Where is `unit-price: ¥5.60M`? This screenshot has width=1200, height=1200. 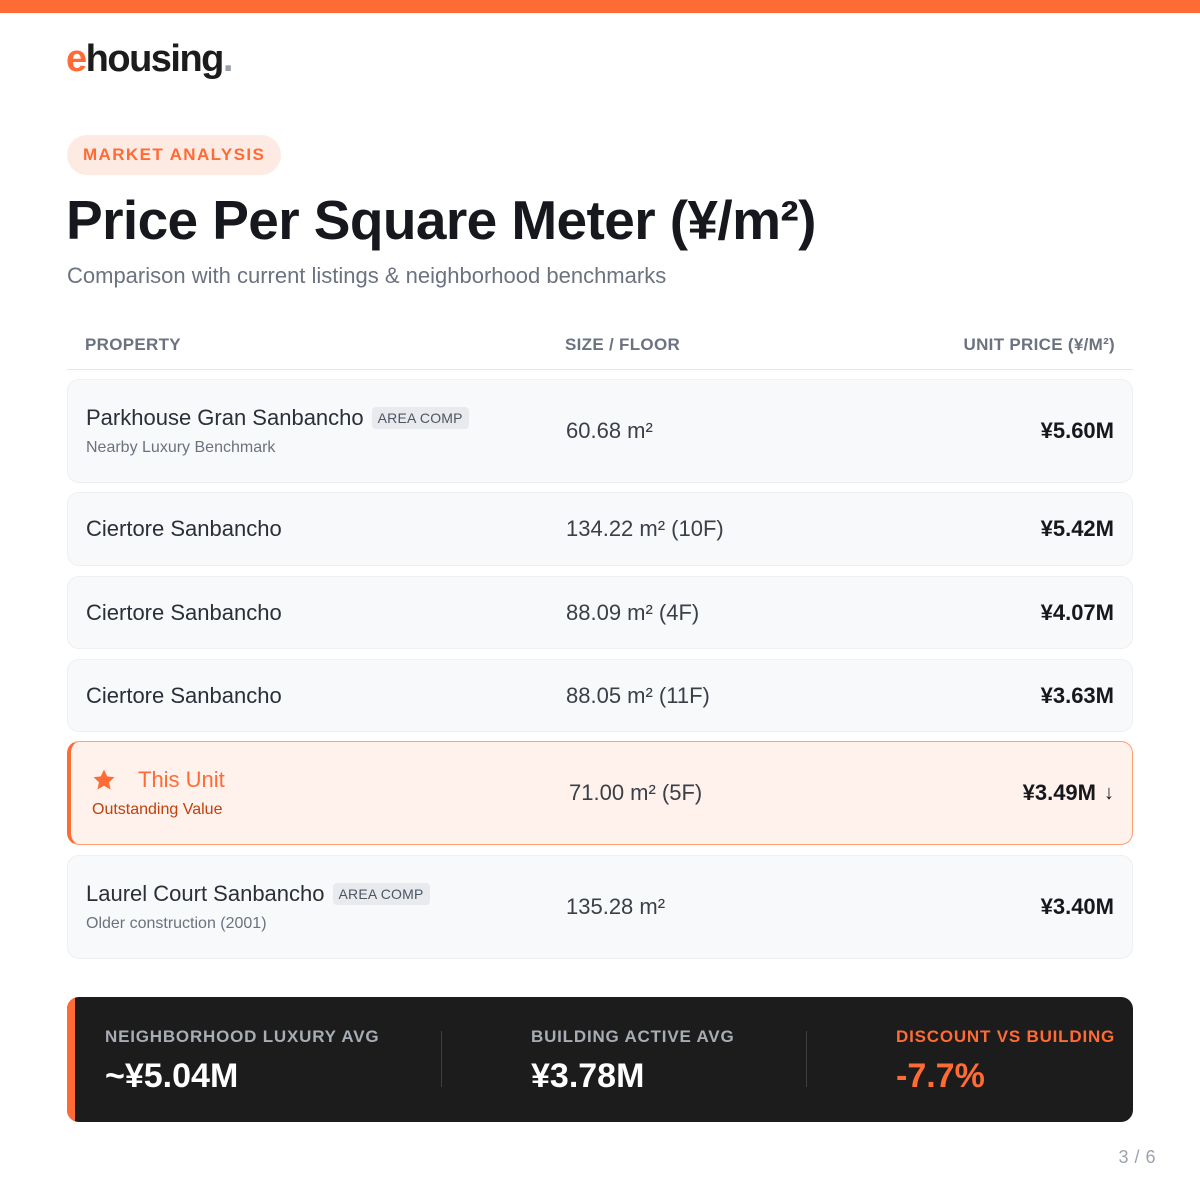
unit-price: ¥5.60M is located at coordinates (1077, 430).